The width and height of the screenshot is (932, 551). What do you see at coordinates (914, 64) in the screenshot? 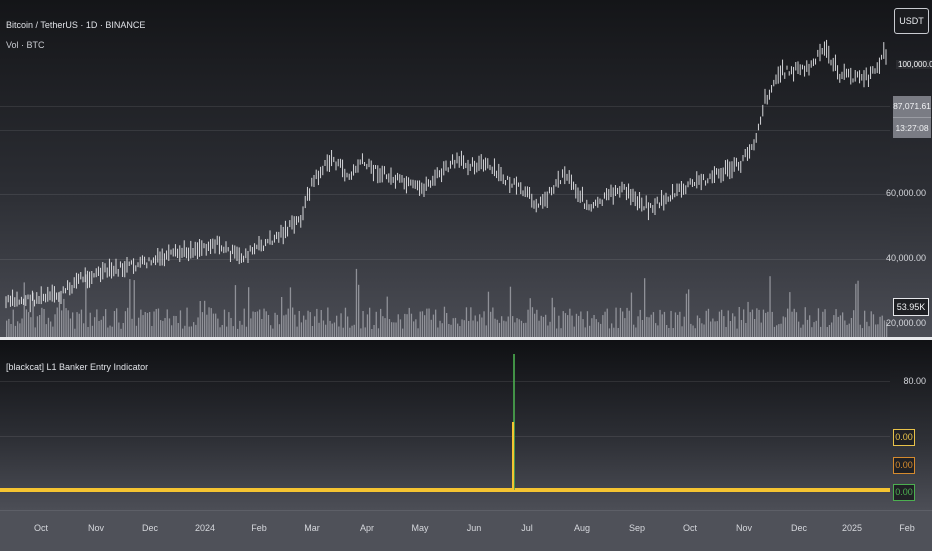
I see `price-axis-label: 100,000.00` at bounding box center [914, 64].